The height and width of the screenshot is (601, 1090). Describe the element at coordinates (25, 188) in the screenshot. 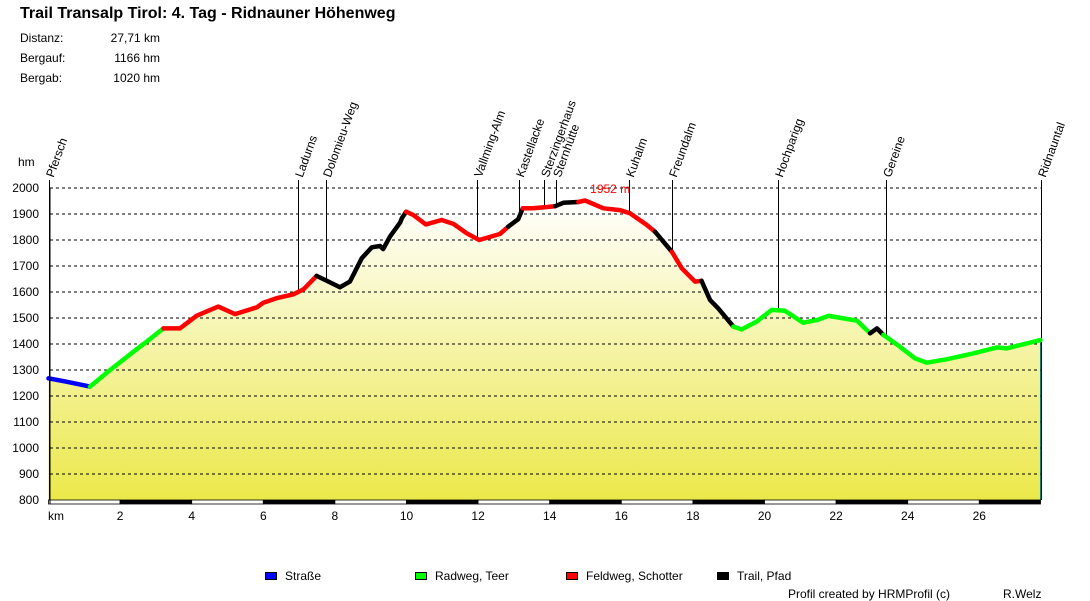

I see `y-tick-label: 2000` at that location.